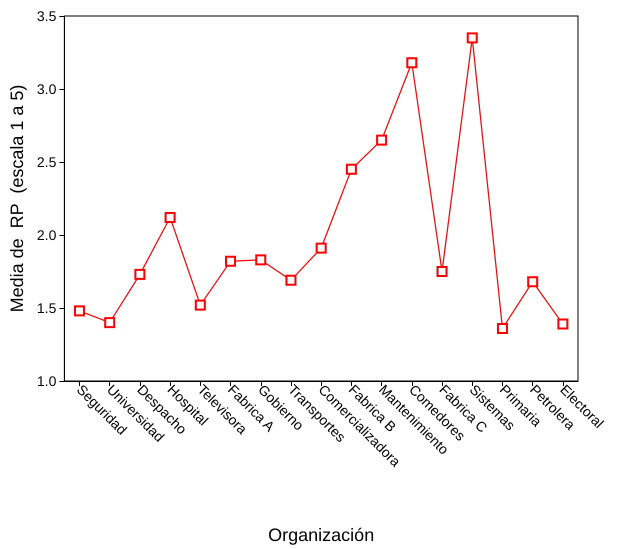 The width and height of the screenshot is (630, 549). I want to click on y-tick-label: 2.0, so click(46, 235).